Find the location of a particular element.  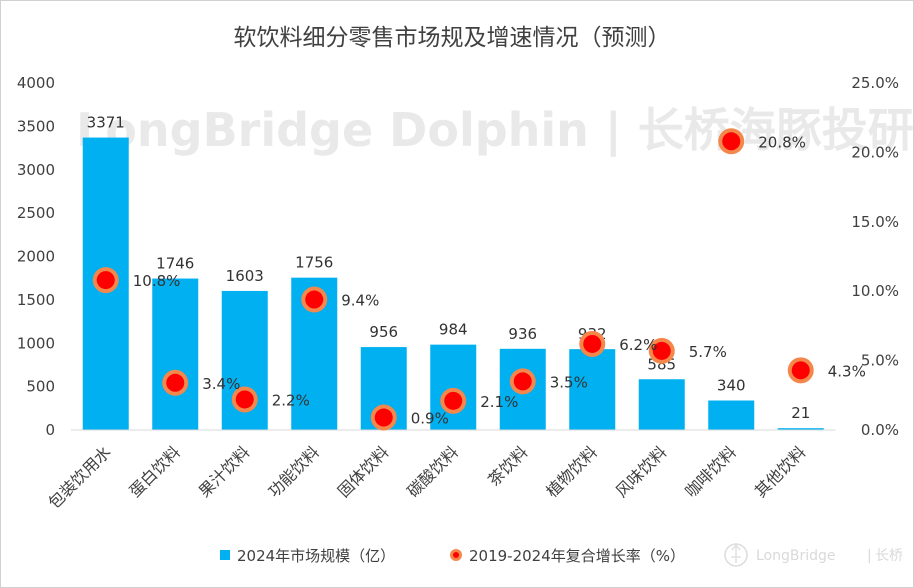

left-tick-label: 4000 is located at coordinates (36, 83).